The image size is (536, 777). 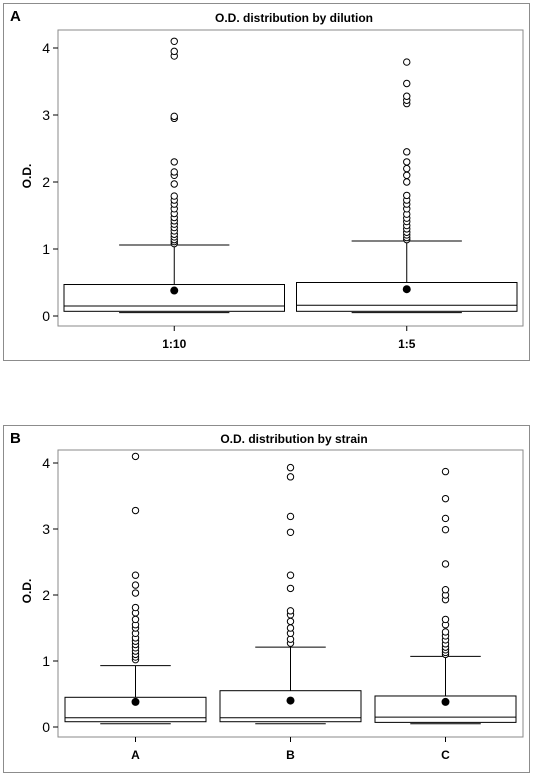 I want to click on x-tick-label: 1:5, so click(x=407, y=344).